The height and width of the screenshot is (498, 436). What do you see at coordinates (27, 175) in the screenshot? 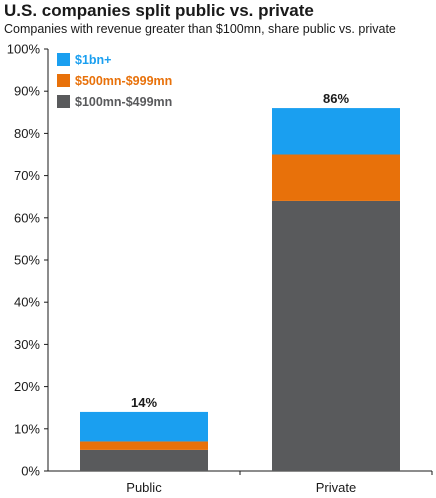
I see `y-tick-label: 70%` at bounding box center [27, 175].